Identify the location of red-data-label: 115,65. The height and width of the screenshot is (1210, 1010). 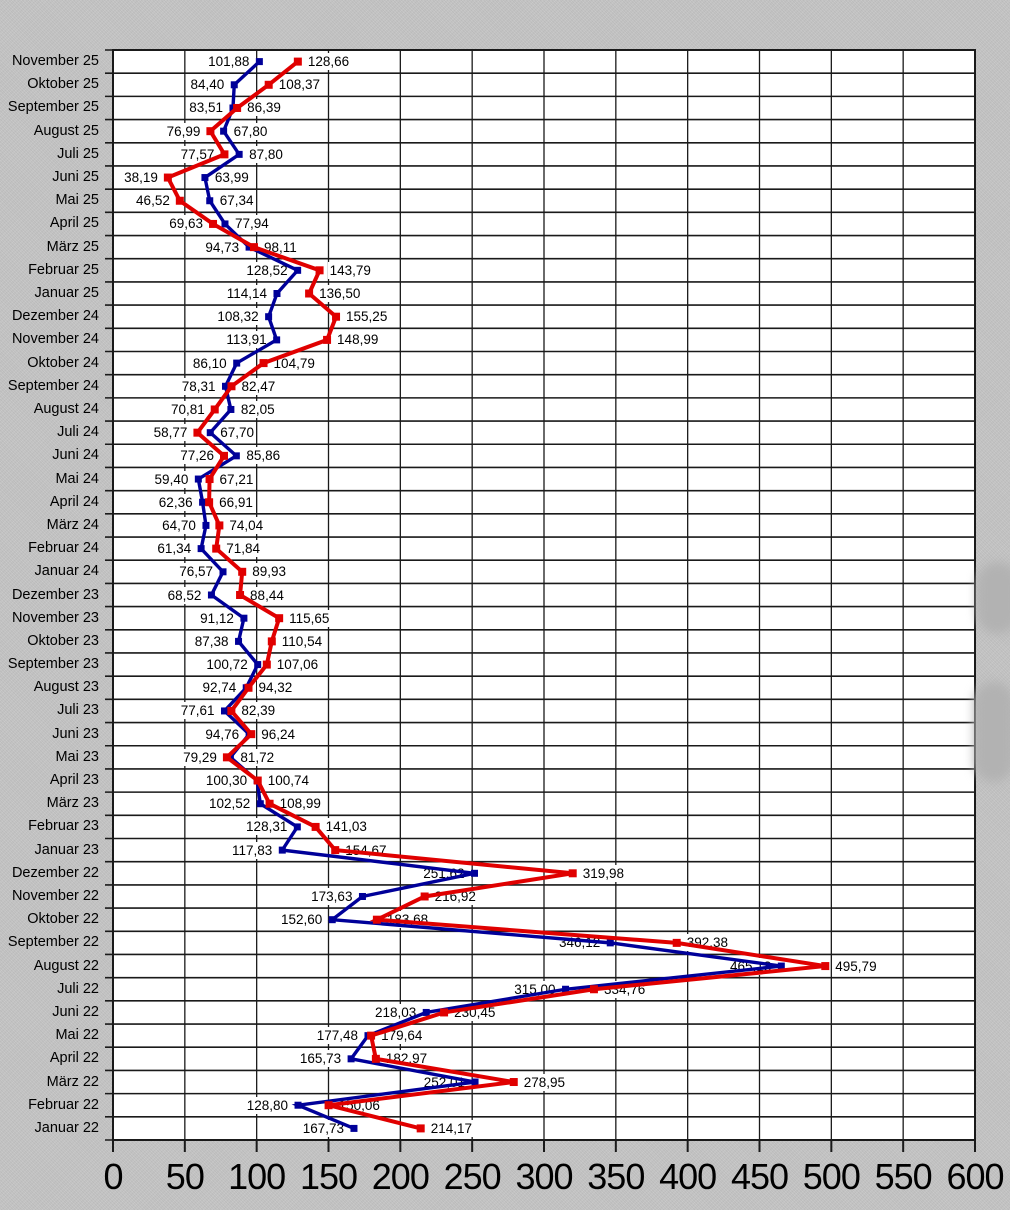
(309, 618).